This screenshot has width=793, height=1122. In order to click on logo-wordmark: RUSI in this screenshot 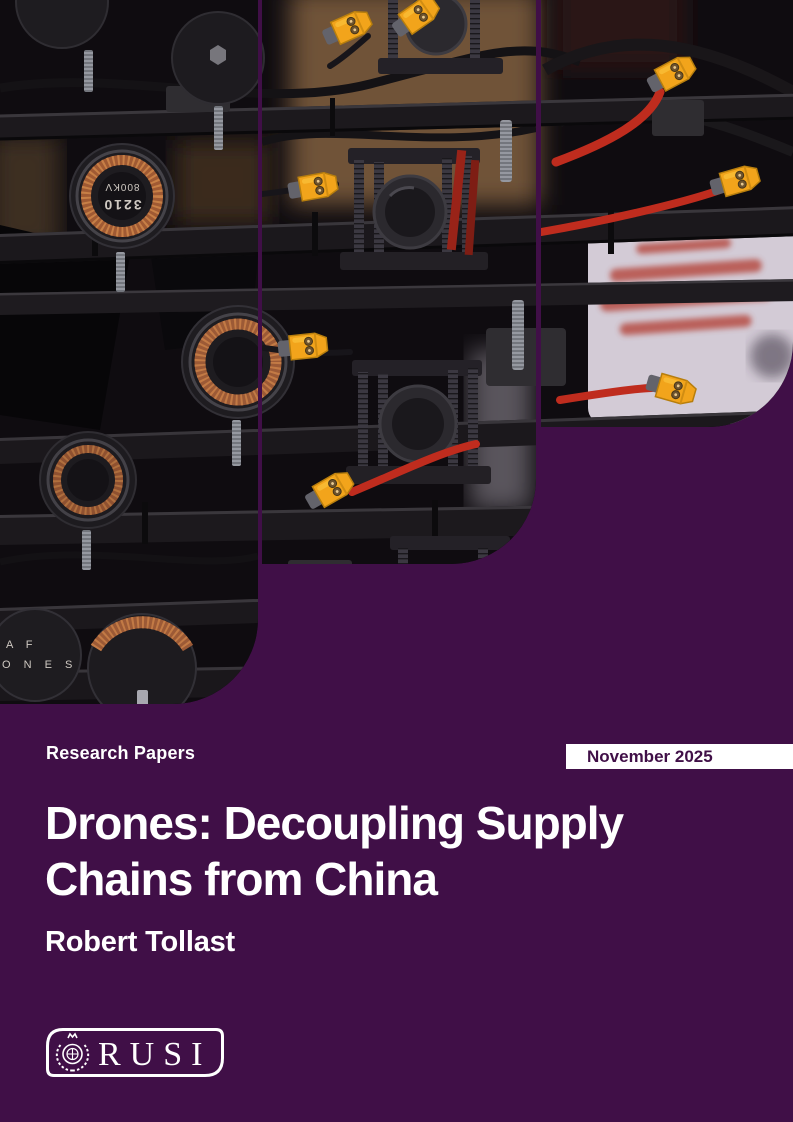, I will do `click(154, 1054)`.